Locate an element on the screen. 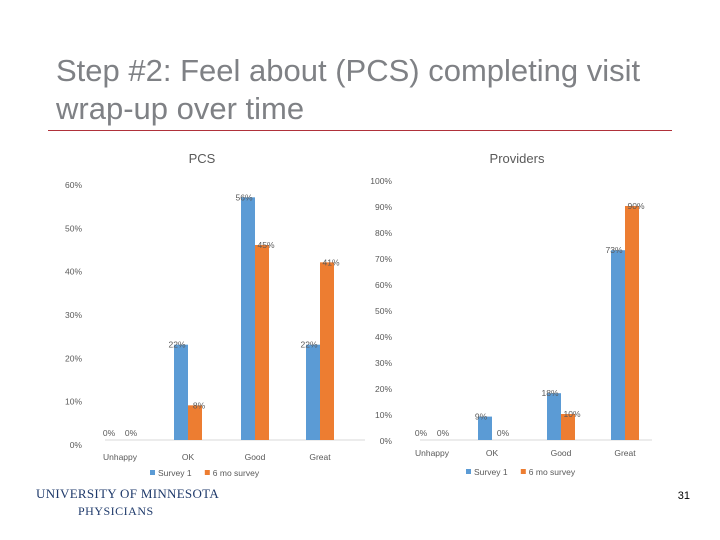  pcs-category-label: OK is located at coordinates (188, 457).